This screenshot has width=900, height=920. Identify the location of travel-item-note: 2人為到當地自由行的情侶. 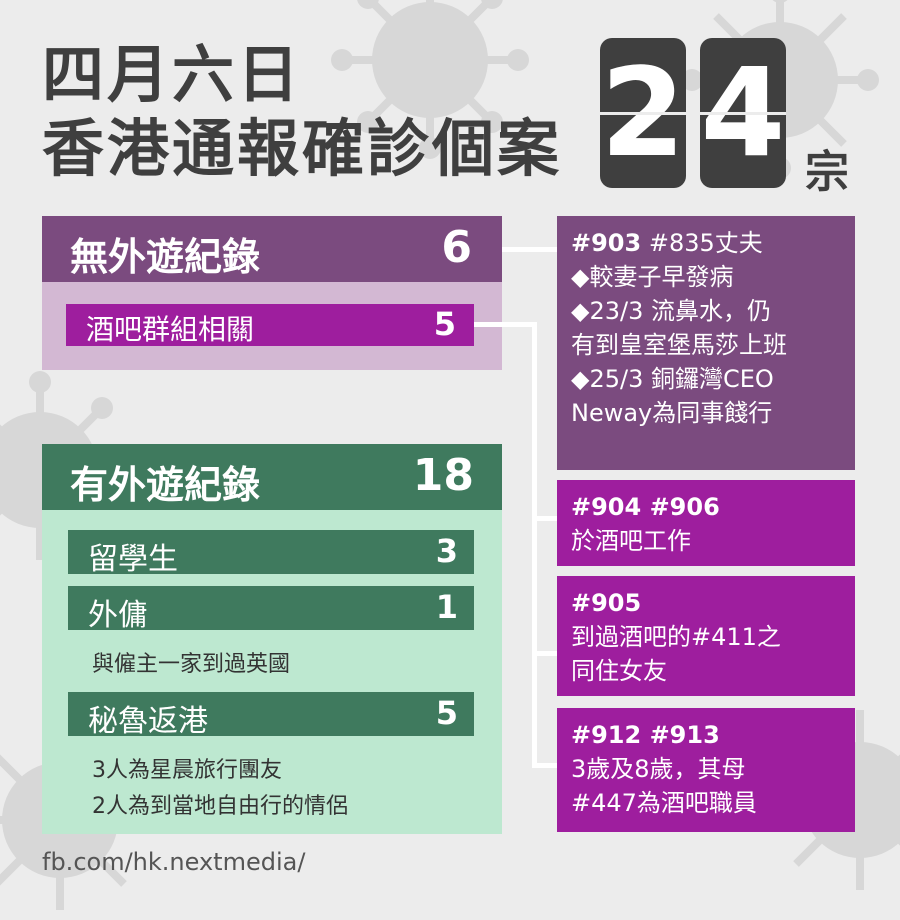
(220, 806).